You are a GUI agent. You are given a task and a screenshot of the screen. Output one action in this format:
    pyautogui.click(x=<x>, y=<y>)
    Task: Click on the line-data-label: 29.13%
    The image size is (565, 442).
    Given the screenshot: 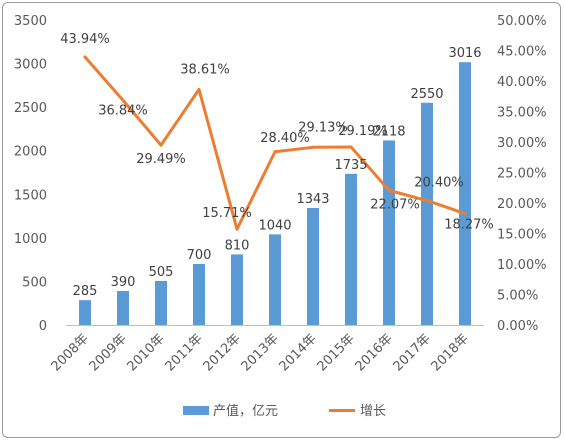 What is the action you would take?
    pyautogui.click(x=323, y=127)
    